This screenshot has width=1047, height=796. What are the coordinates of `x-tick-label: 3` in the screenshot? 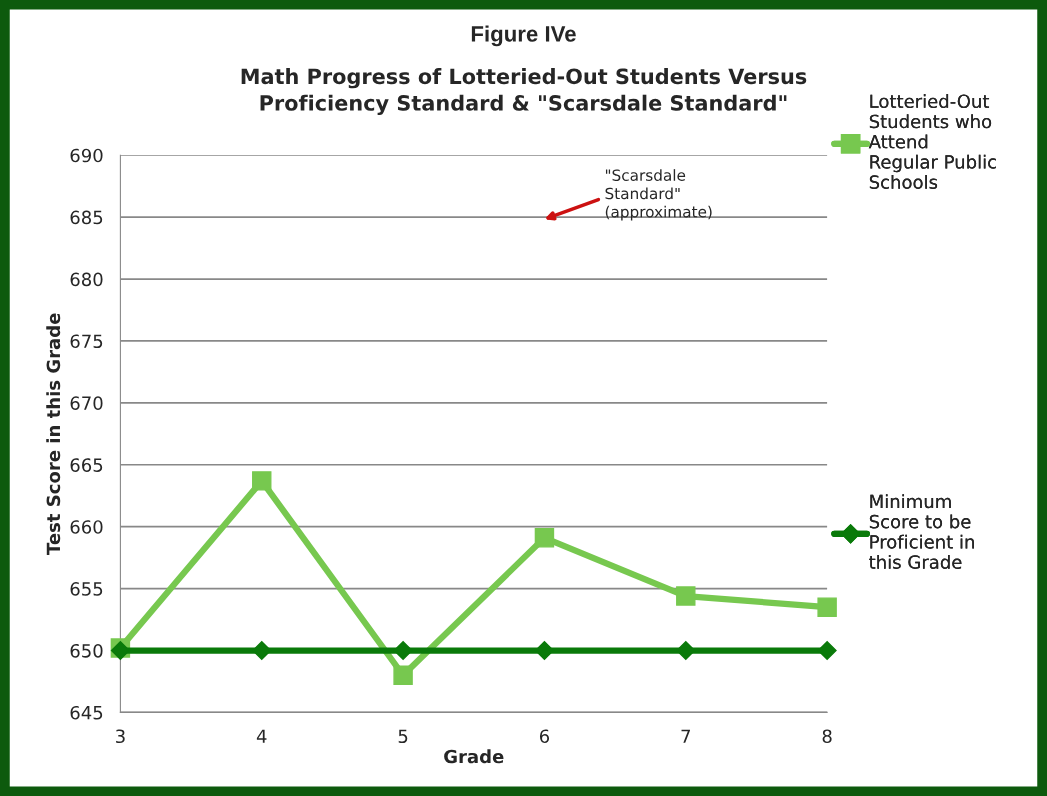 It's located at (120, 736).